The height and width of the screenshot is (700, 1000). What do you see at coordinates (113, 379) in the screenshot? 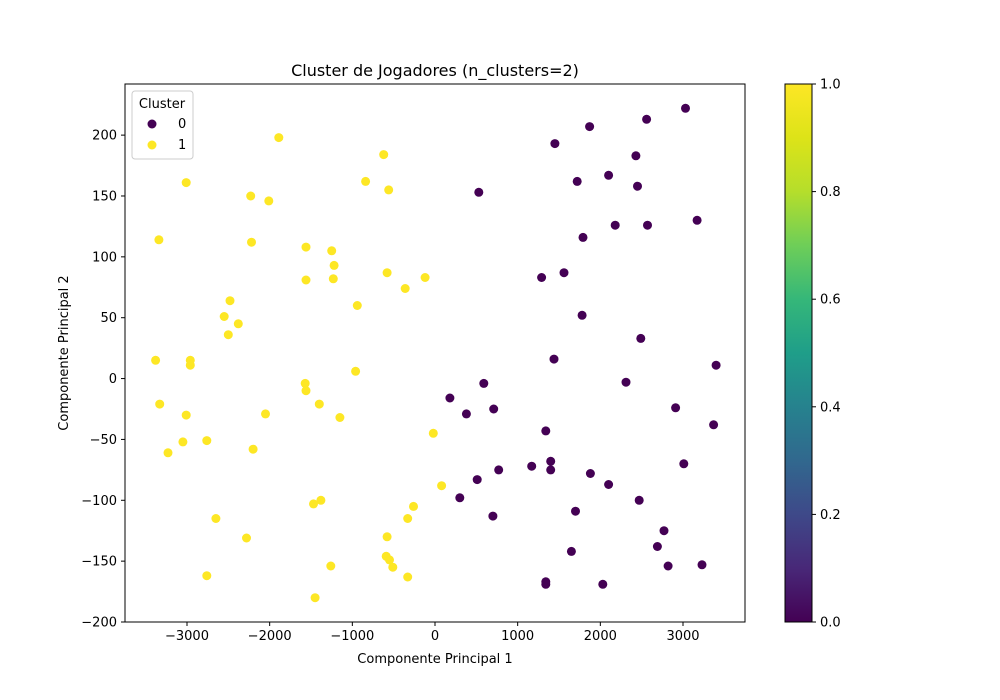
I see `y-tick-label: 0` at bounding box center [113, 379].